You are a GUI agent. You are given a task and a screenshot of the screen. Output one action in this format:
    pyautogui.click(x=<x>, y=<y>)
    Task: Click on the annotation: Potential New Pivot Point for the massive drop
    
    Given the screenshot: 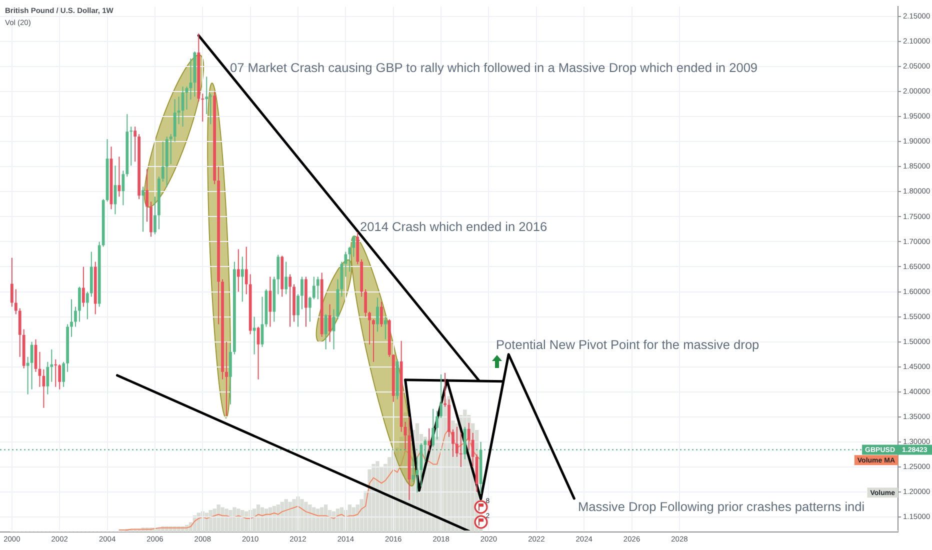 What is the action you would take?
    pyautogui.click(x=628, y=344)
    